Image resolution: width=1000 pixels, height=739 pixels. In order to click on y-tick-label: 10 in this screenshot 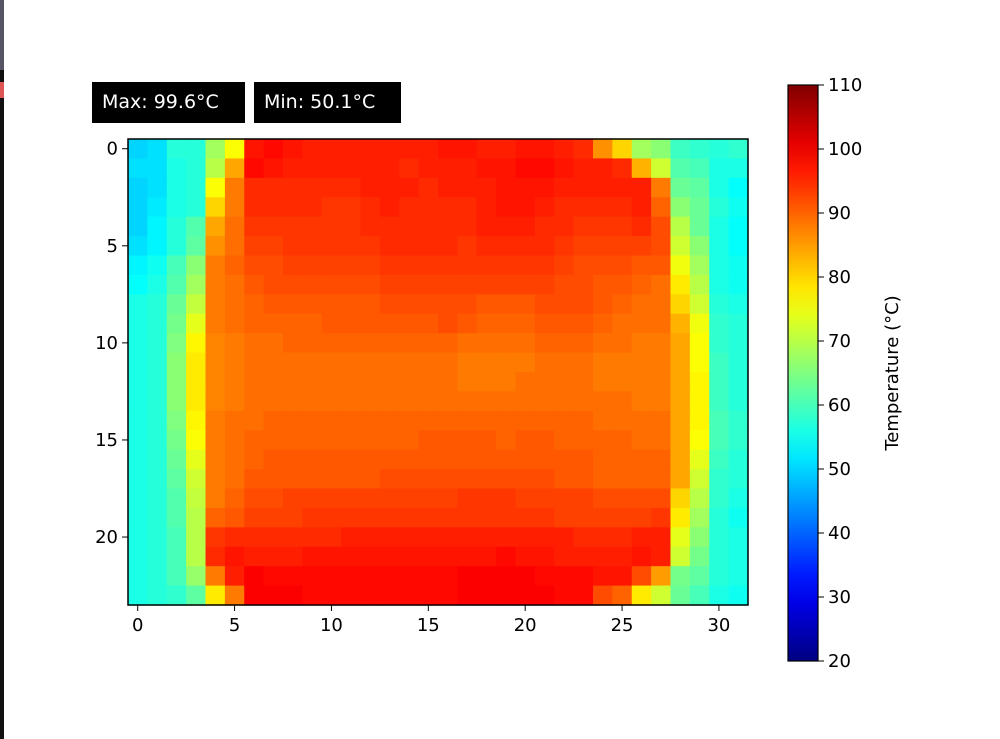, I will do `click(106, 343)`.